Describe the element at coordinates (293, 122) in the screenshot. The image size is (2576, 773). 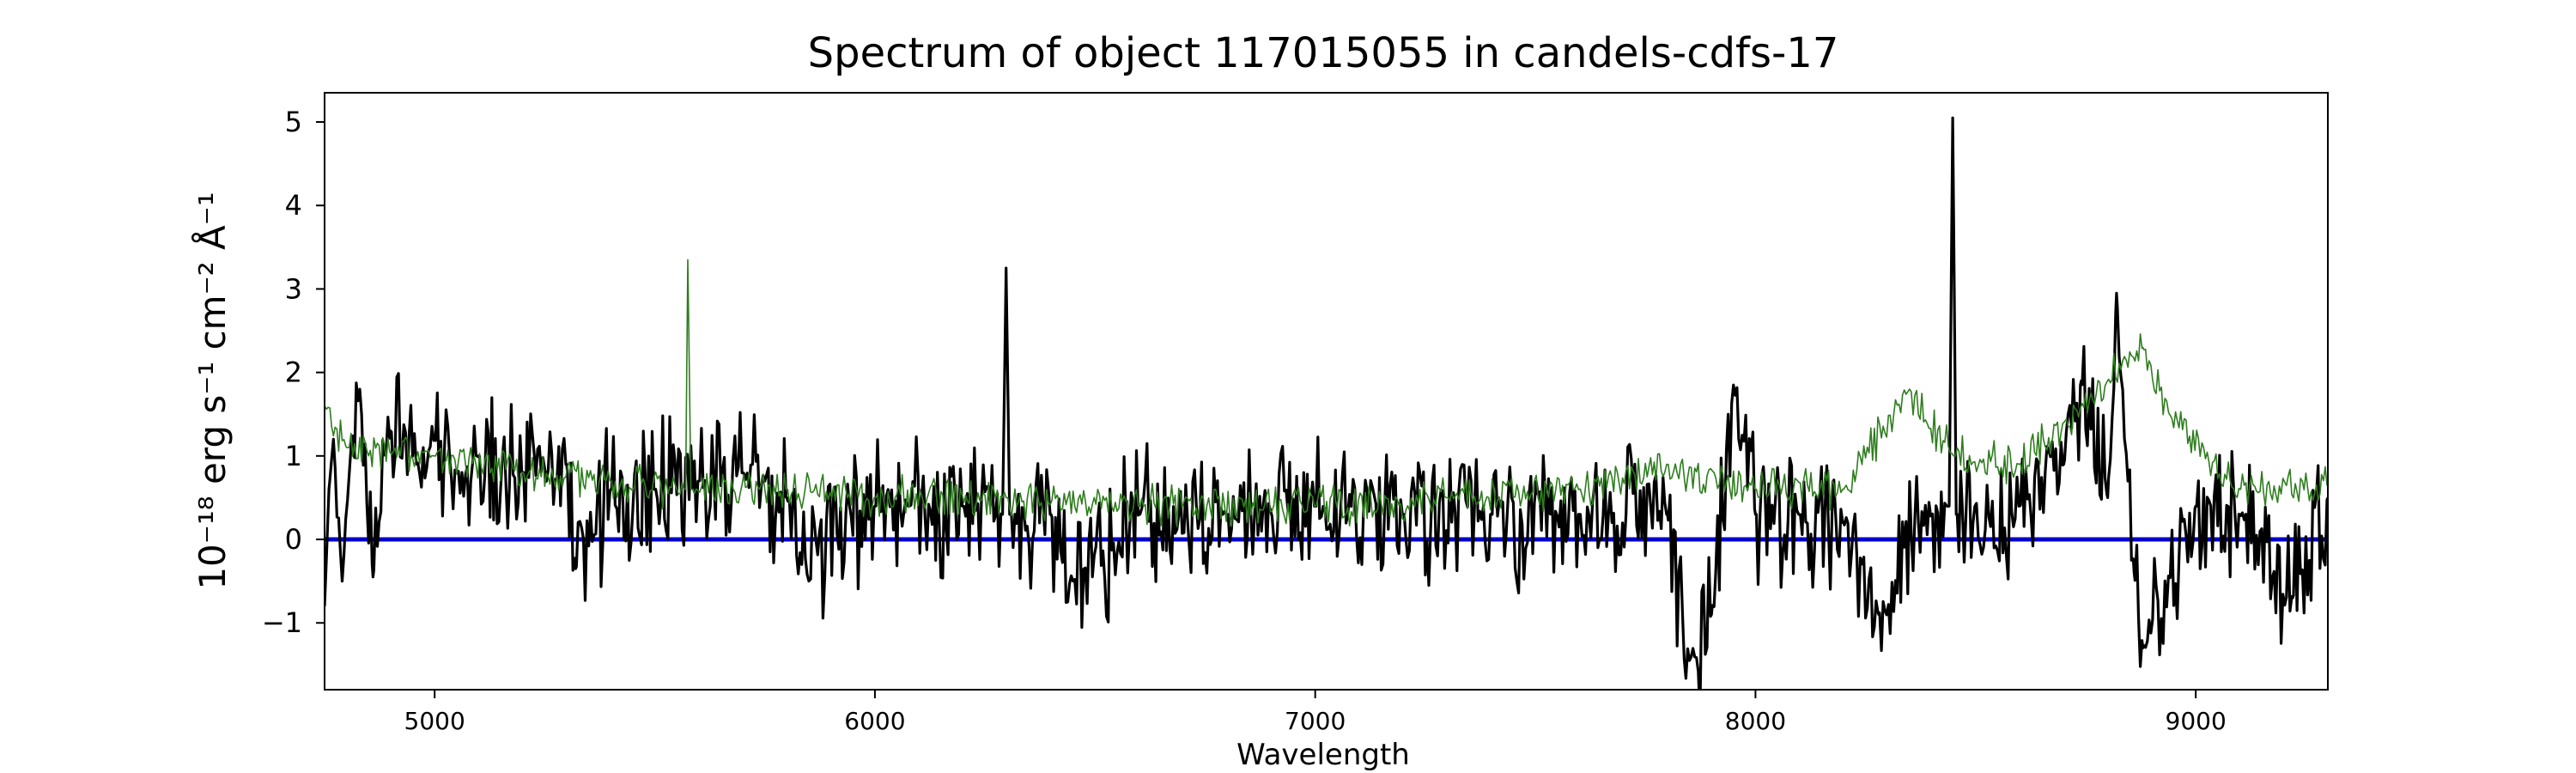
I see `y-tick-label: 5` at that location.